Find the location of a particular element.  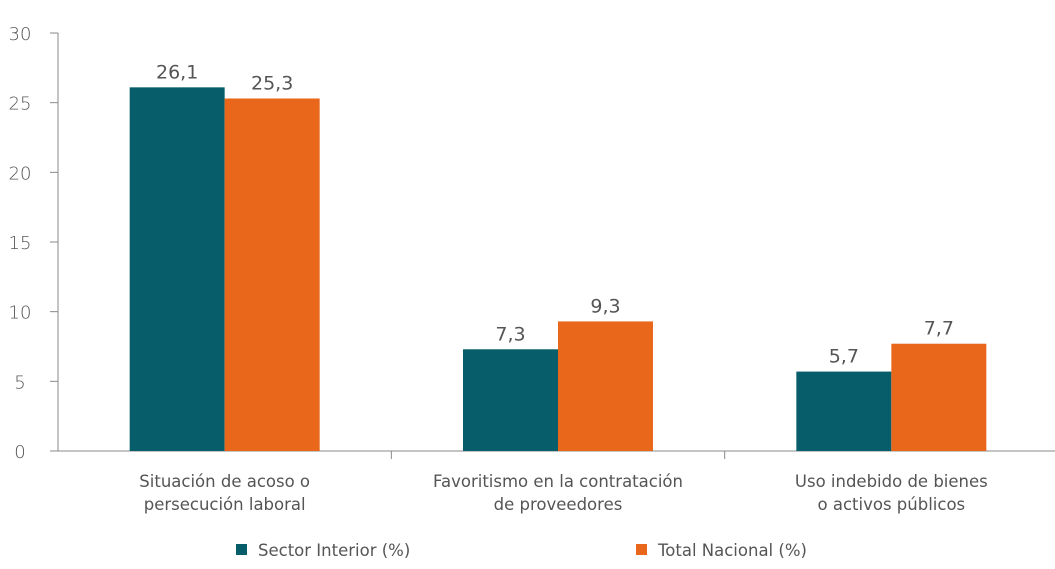

data-label: 9,3 is located at coordinates (605, 306).